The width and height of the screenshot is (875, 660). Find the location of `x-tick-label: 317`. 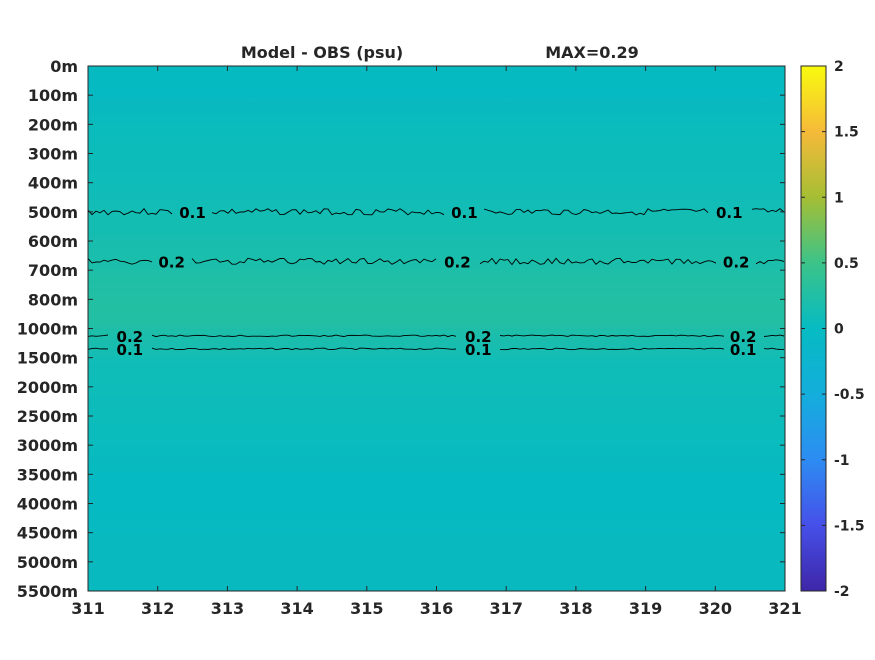

x-tick-label: 317 is located at coordinates (505, 608).